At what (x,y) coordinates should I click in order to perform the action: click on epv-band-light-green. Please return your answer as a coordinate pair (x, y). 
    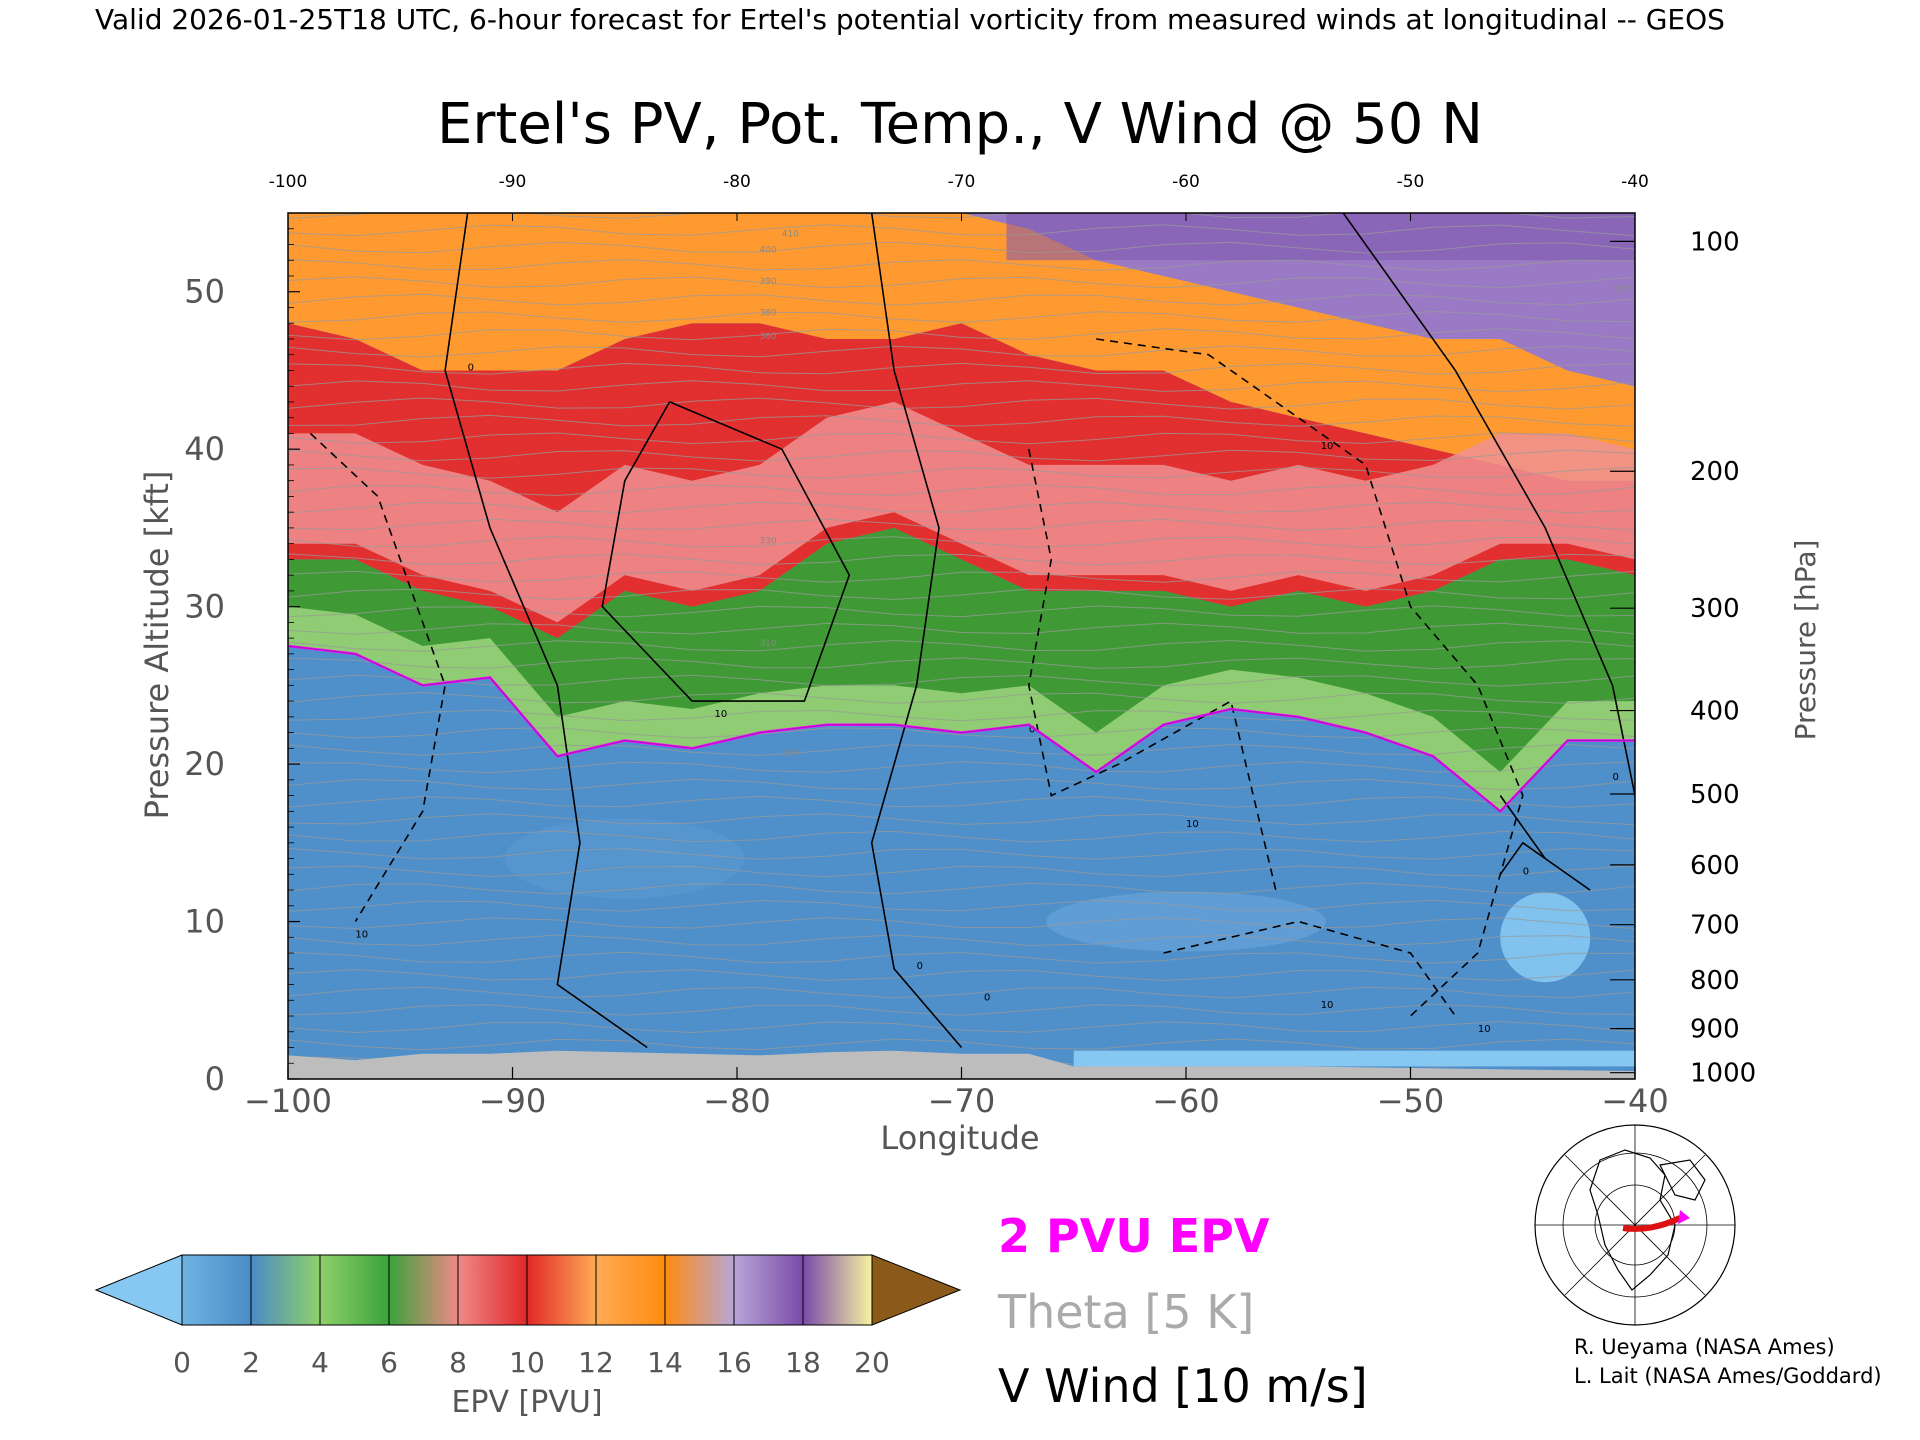
    Looking at the image, I should click on (961, 709).